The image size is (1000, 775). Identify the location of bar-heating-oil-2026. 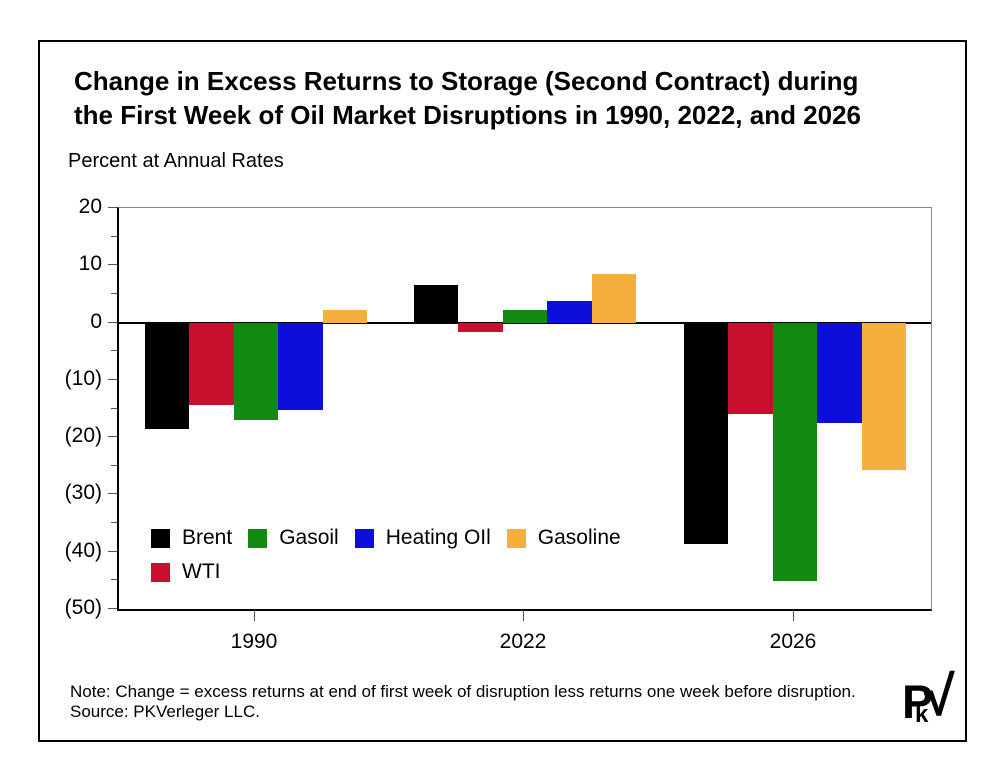
(839, 373).